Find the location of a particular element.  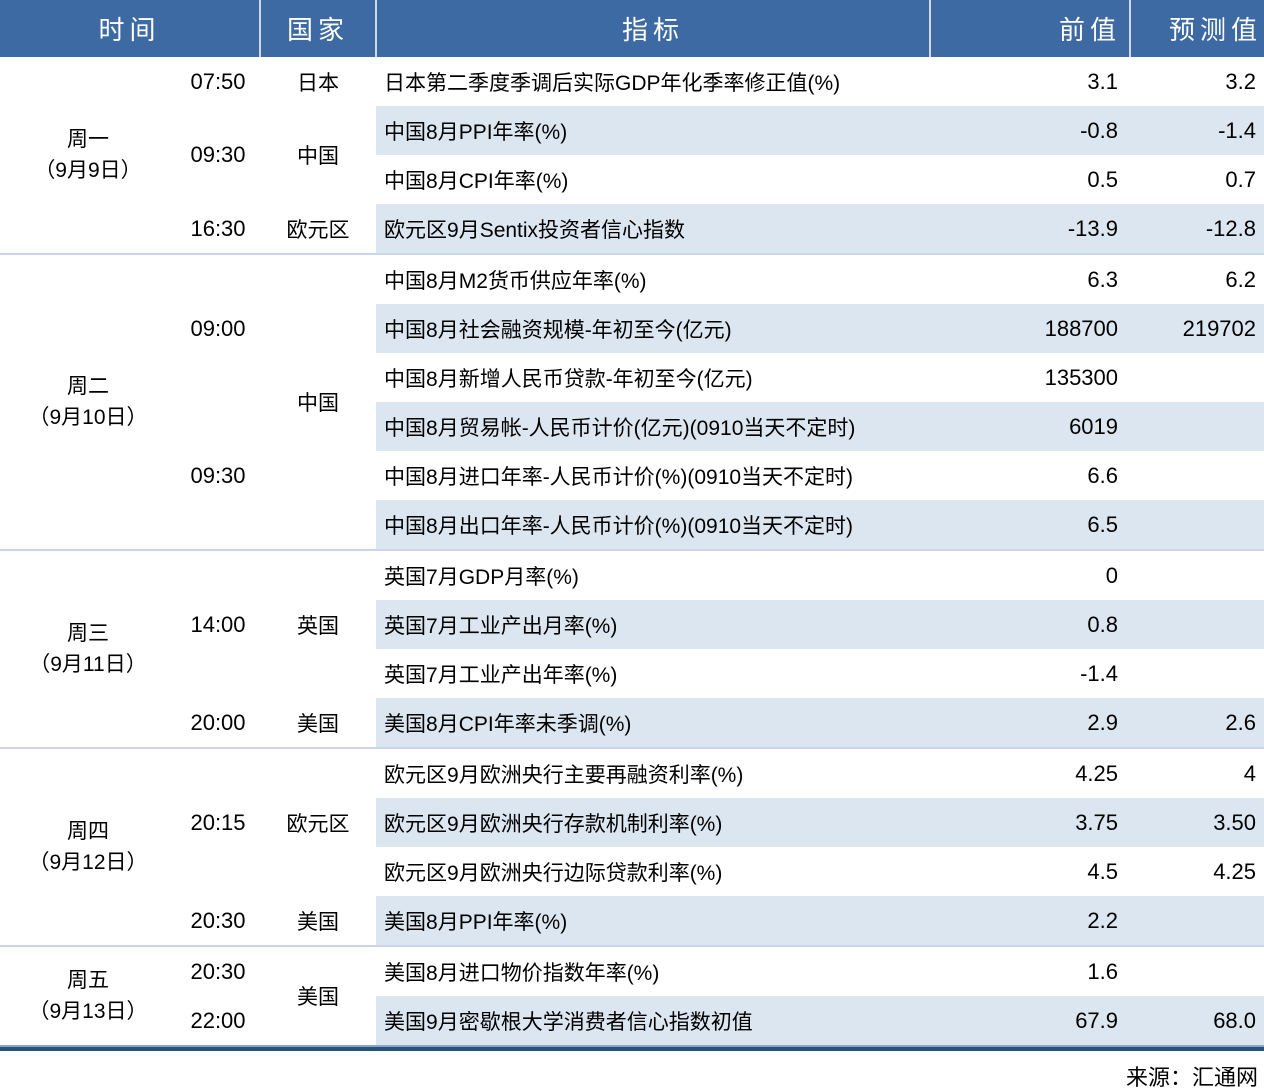

indicator-cell: 美国8月进口物价指数年率(%) is located at coordinates (653, 970).